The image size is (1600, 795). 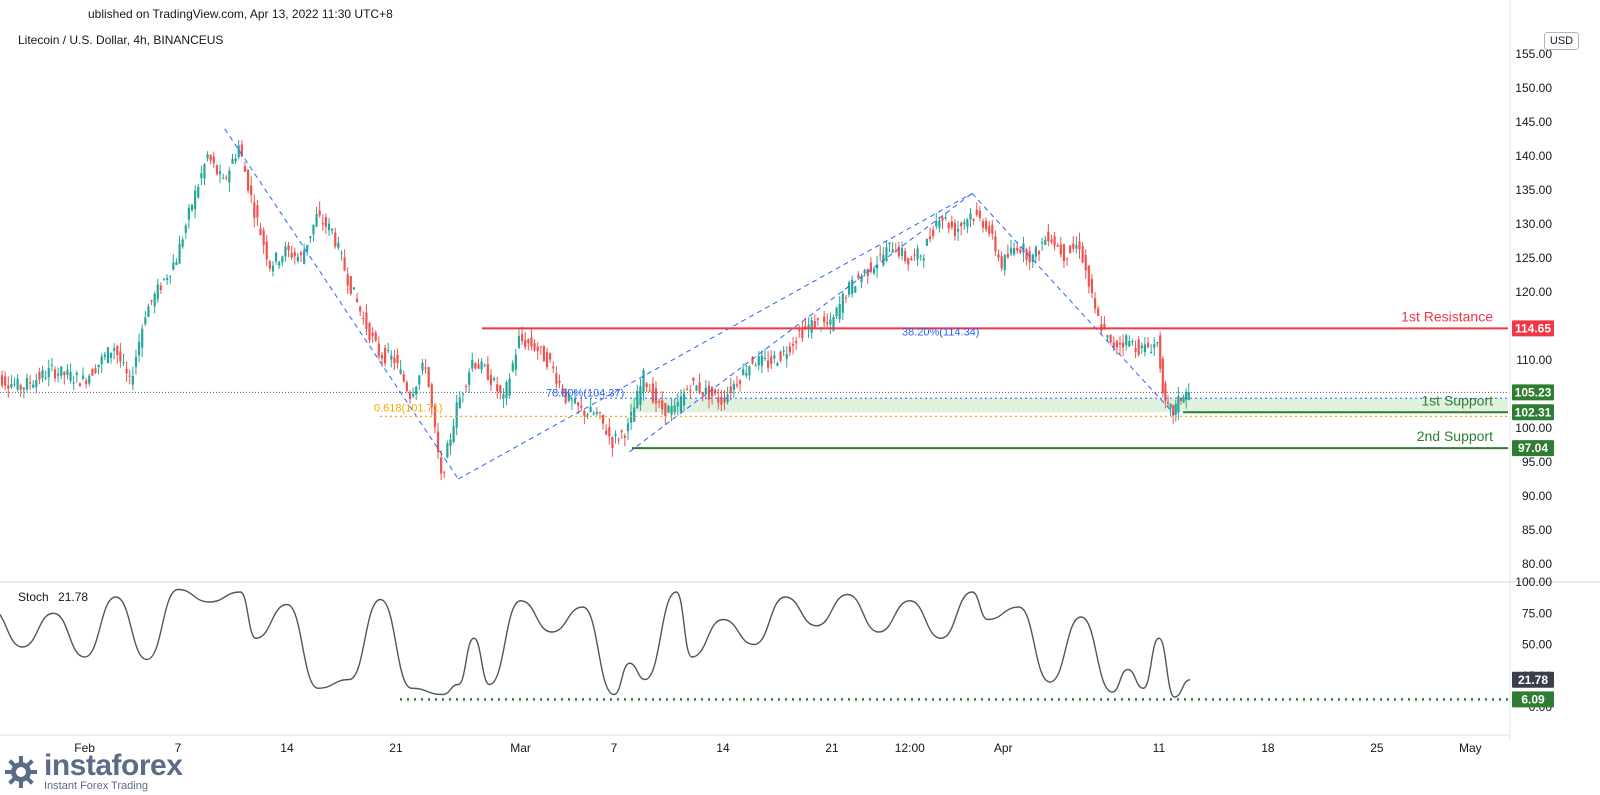 What do you see at coordinates (1068, 405) in the screenshot?
I see `support-zone` at bounding box center [1068, 405].